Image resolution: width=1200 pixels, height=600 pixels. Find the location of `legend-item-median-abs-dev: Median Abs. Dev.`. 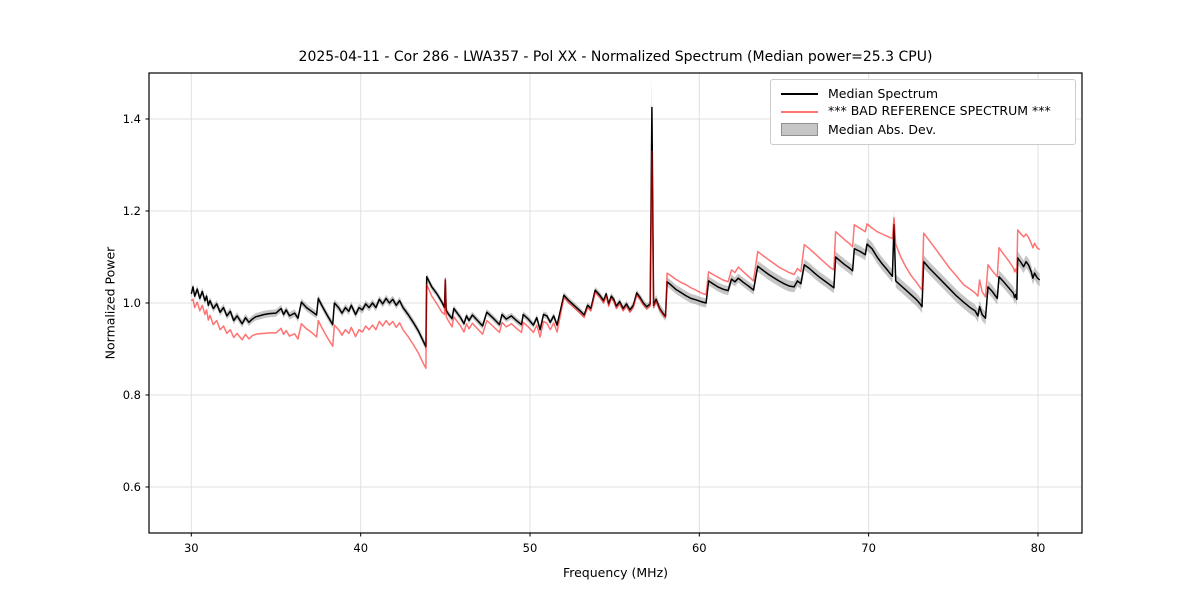

legend-item-median-abs-dev: Median Abs. Dev. is located at coordinates (923, 129).